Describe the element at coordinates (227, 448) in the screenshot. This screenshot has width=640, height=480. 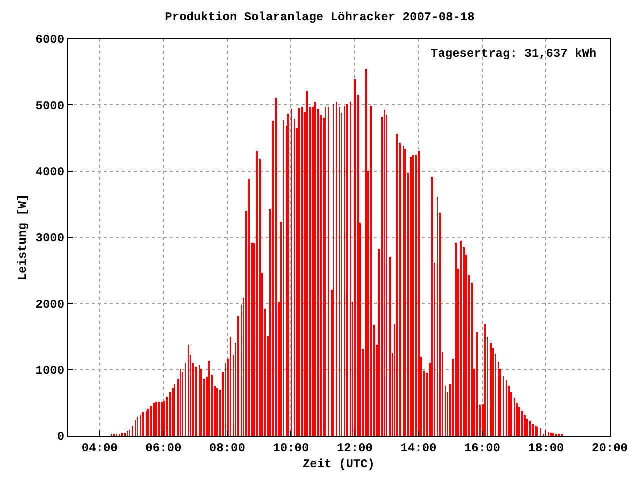
I see `x-tick-label: 08:00` at that location.